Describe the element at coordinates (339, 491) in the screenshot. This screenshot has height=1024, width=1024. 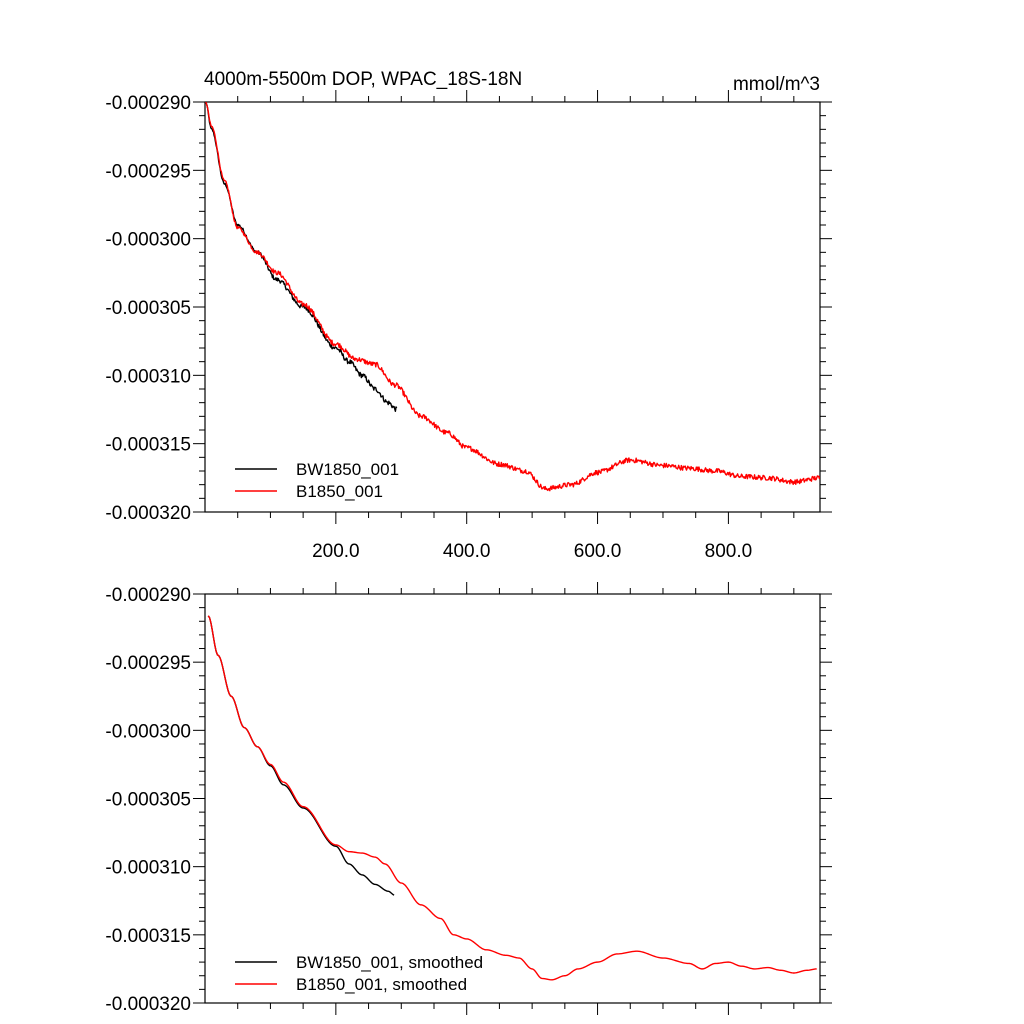
I see `legend-label: B1850_001` at that location.